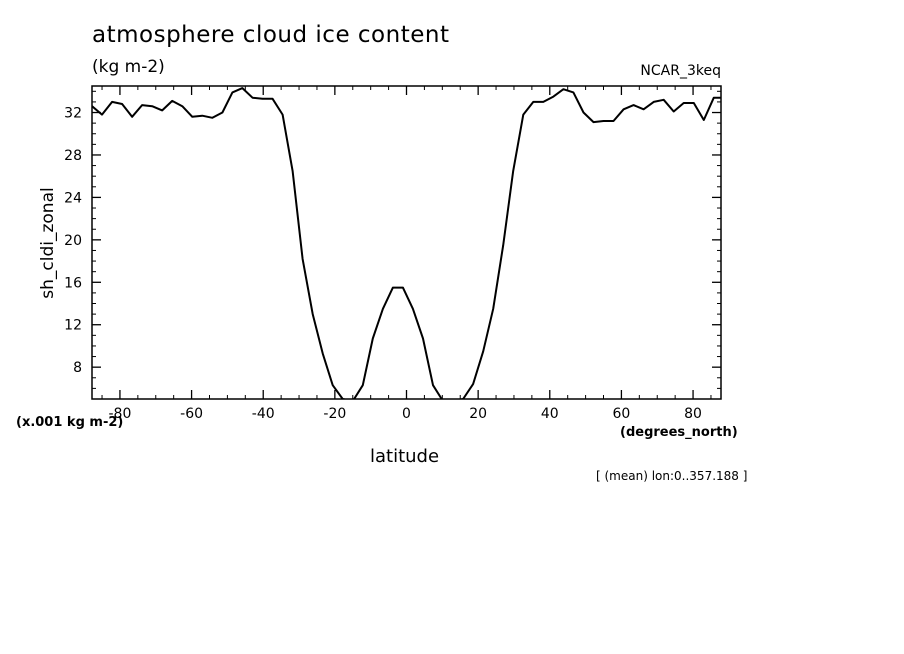 This screenshot has width=904, height=654. What do you see at coordinates (73, 198) in the screenshot?
I see `y-tick-label: 24` at bounding box center [73, 198].